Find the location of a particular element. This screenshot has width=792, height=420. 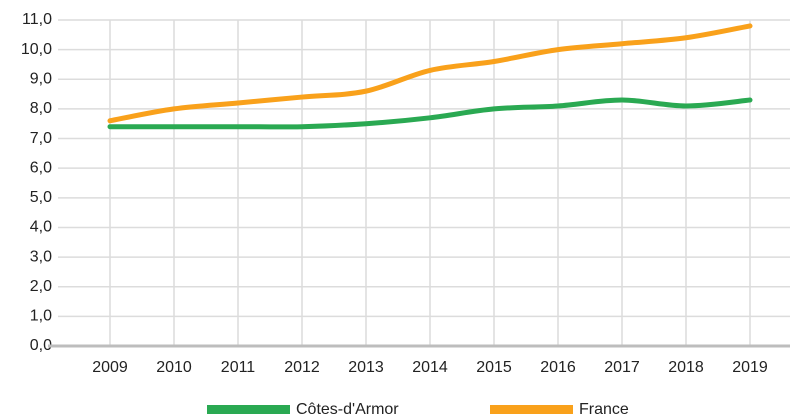

y-tick-label: 1,0 is located at coordinates (41, 316).